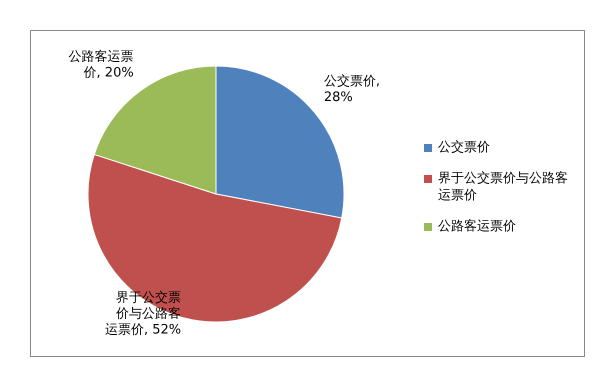 The image size is (607, 368). What do you see at coordinates (352, 88) in the screenshot?
I see `data-label: 公交票价, 28%` at bounding box center [352, 88].